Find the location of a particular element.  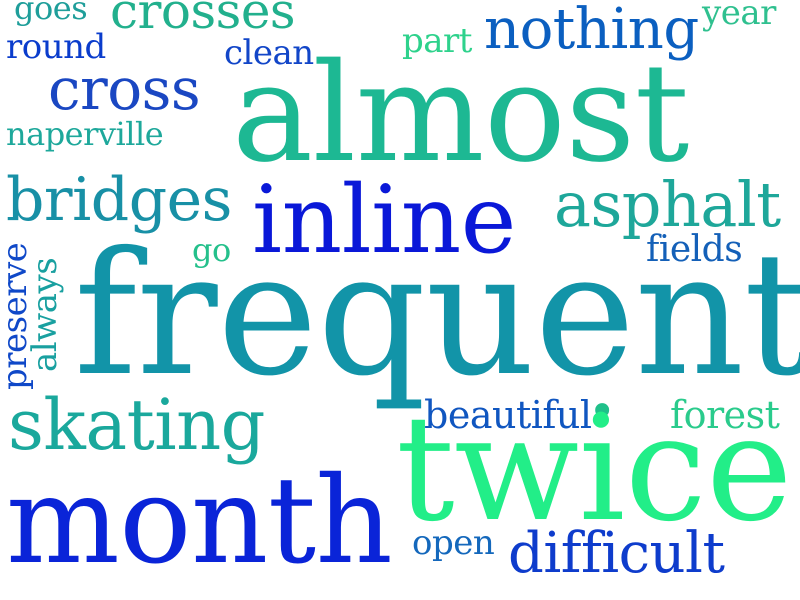

word-cross: cross is located at coordinates (124, 89).